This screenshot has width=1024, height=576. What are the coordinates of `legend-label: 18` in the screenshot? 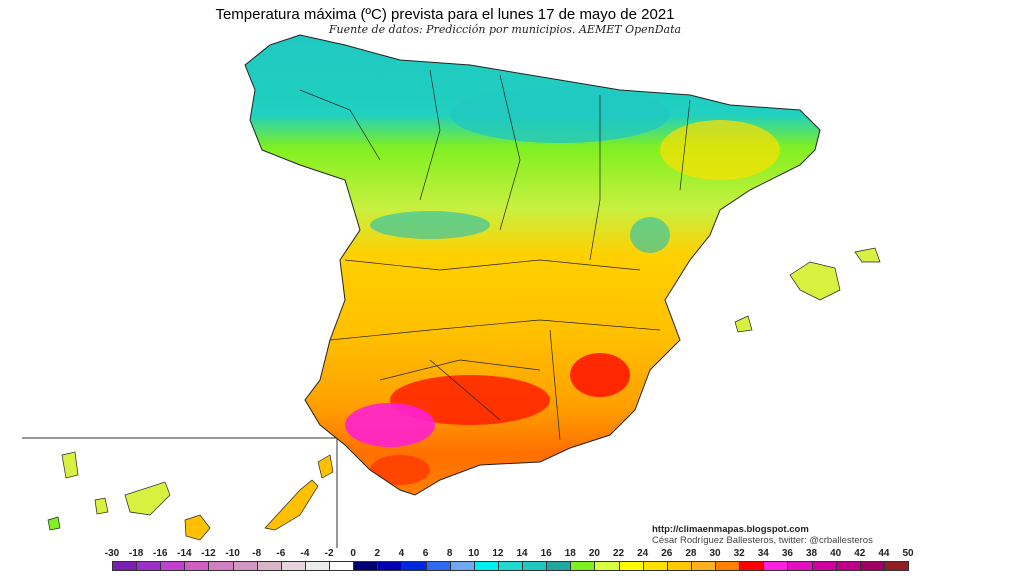 It's located at (570, 553).